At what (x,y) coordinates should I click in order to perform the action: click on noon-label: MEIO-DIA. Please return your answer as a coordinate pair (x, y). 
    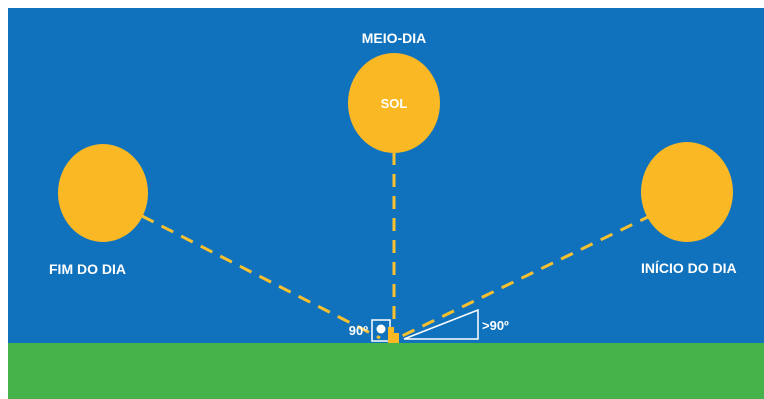
    Looking at the image, I should click on (394, 38).